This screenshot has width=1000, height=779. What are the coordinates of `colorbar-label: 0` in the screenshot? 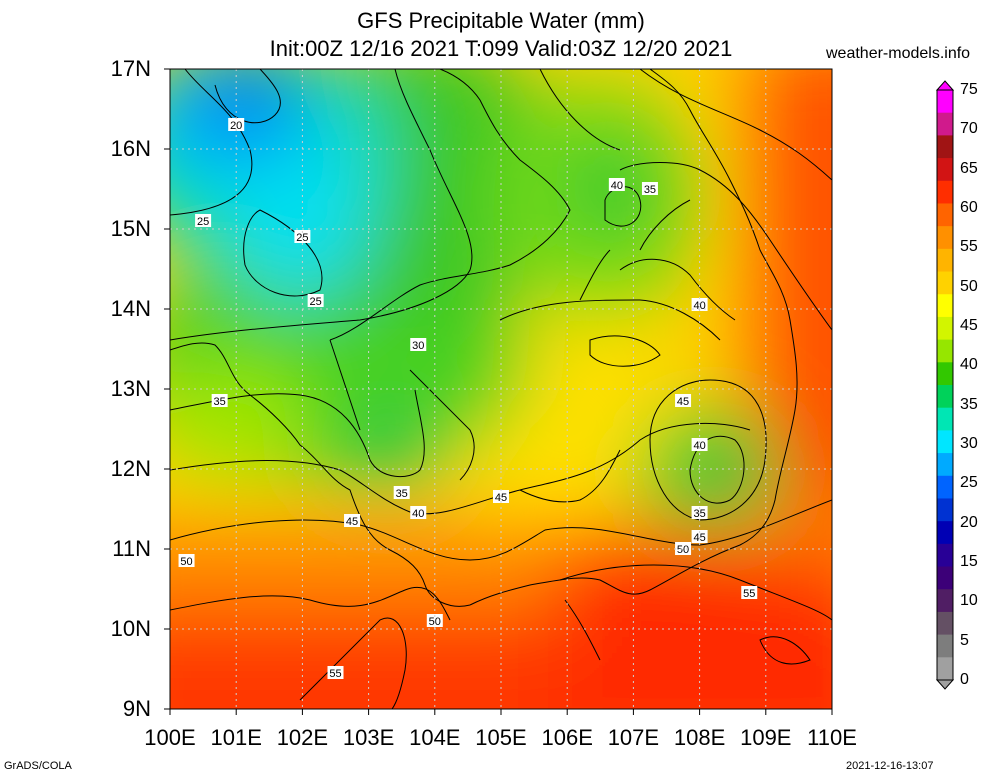 It's located at (964, 679).